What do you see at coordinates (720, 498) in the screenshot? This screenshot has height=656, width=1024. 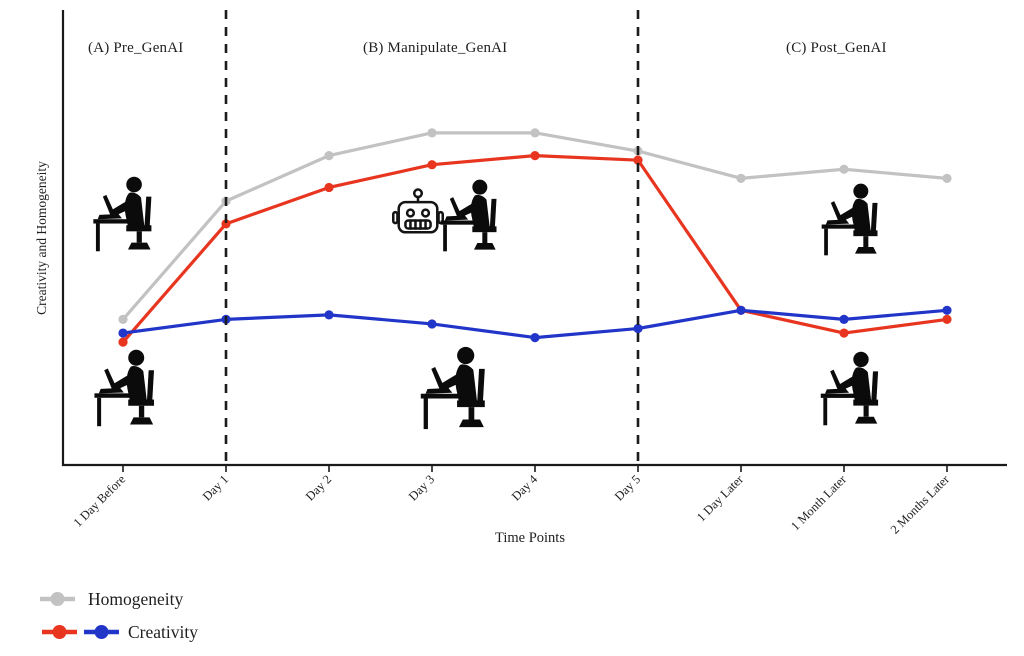 I see `x-tick-label: 1 Day Later` at bounding box center [720, 498].